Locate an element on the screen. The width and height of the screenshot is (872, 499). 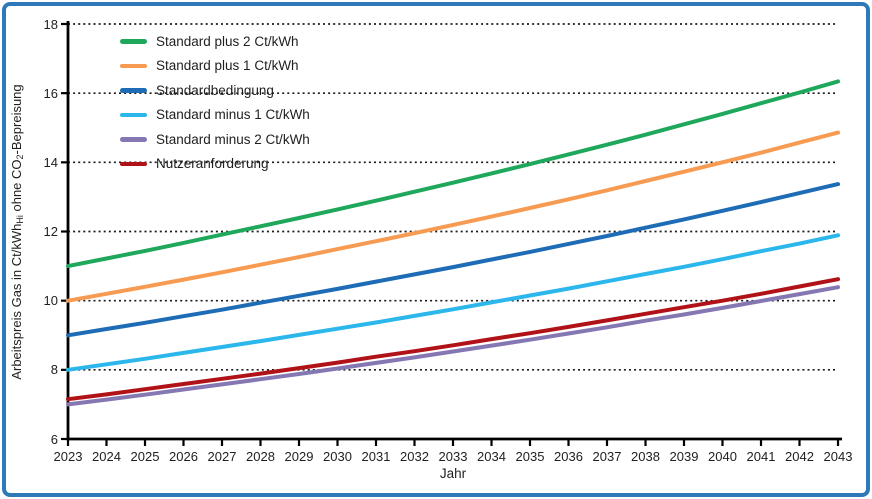
legend-item-standard-plus-1: Standard plus 1 Ct/kWh is located at coordinates (215, 66).